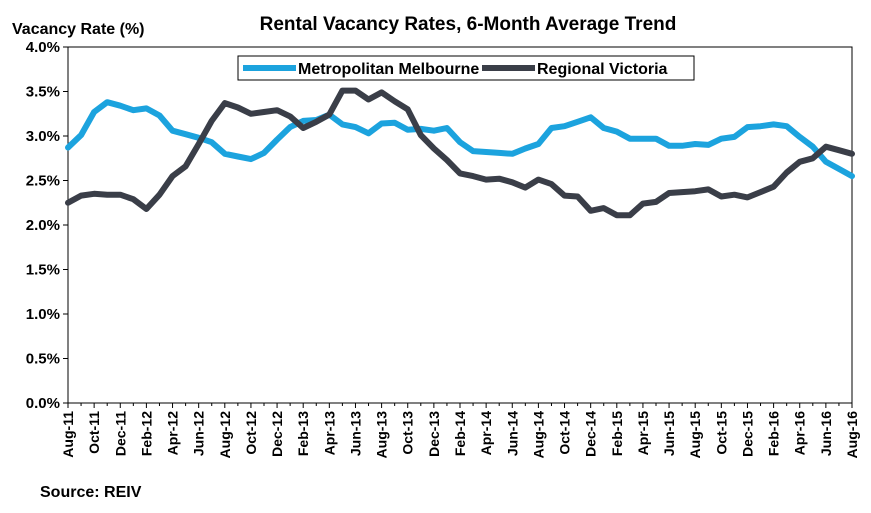 The image size is (871, 513). I want to click on x-tick-label: Feb-12, so click(146, 433).